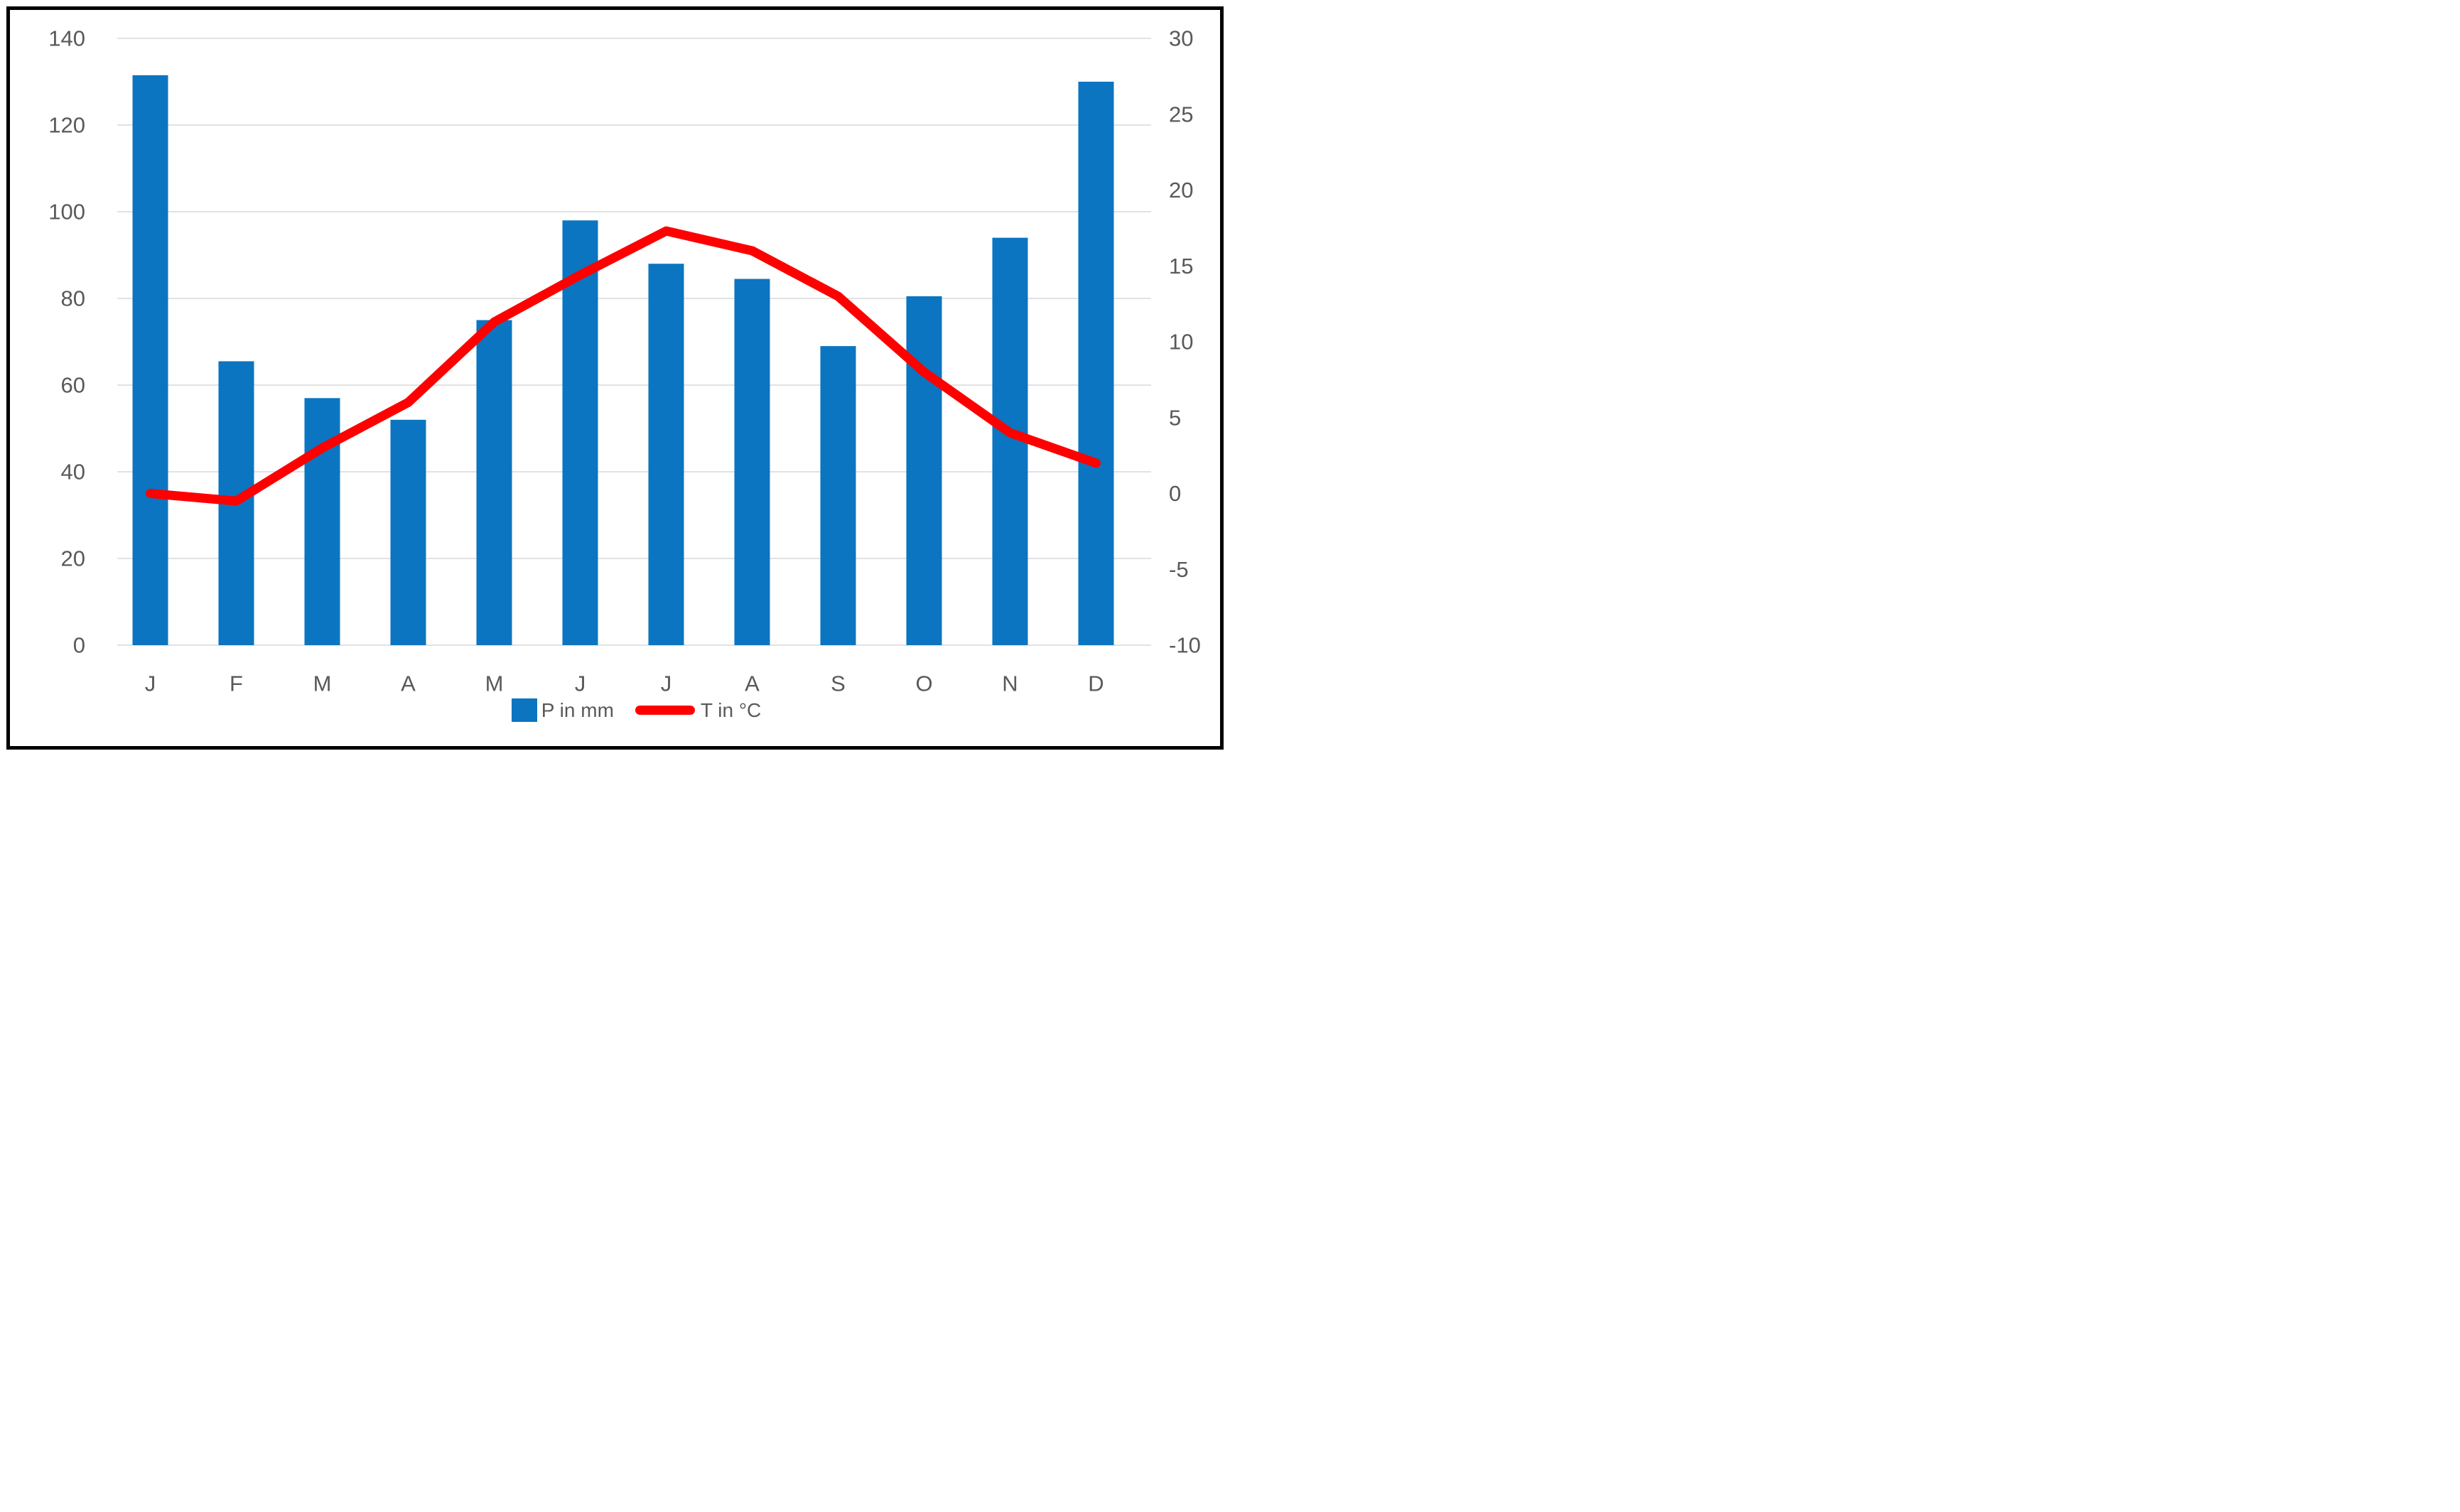 This screenshot has width=2460, height=1512. I want to click on x-axis-month-label-4: M, so click(494, 683).